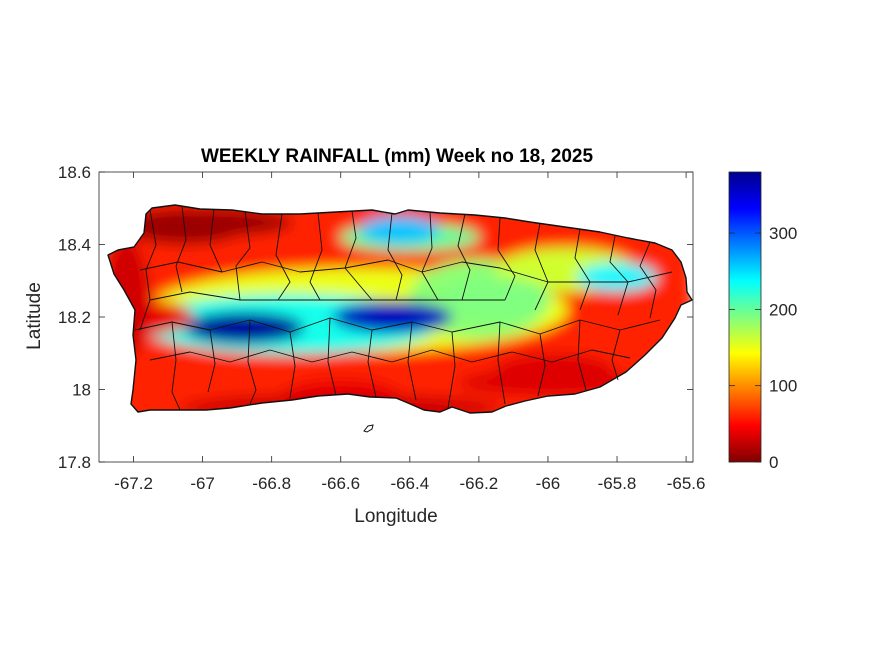  Describe the element at coordinates (368, 428) in the screenshot. I see `offshore-islet` at that location.